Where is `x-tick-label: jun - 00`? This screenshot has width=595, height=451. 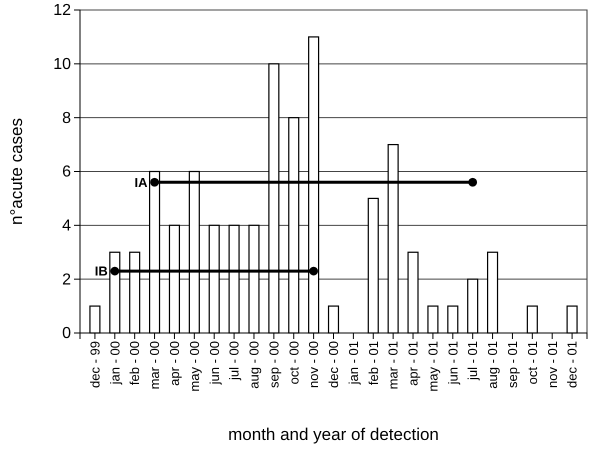
x-tick-label: jun - 00 is located at coordinates (214, 363).